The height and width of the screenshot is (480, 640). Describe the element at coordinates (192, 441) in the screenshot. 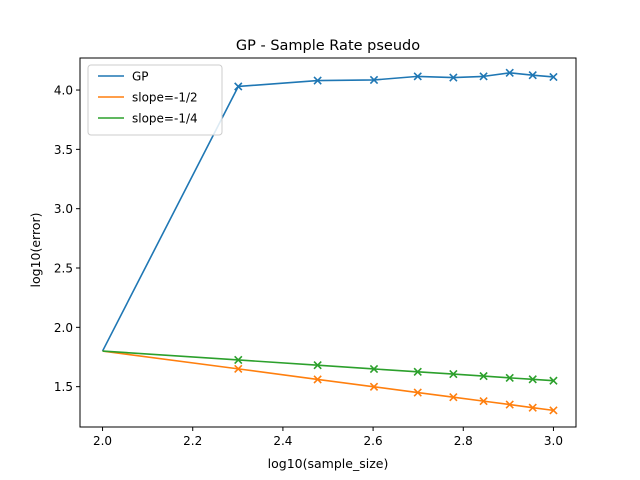

I see `x-tick-label-1: 2.2` at that location.